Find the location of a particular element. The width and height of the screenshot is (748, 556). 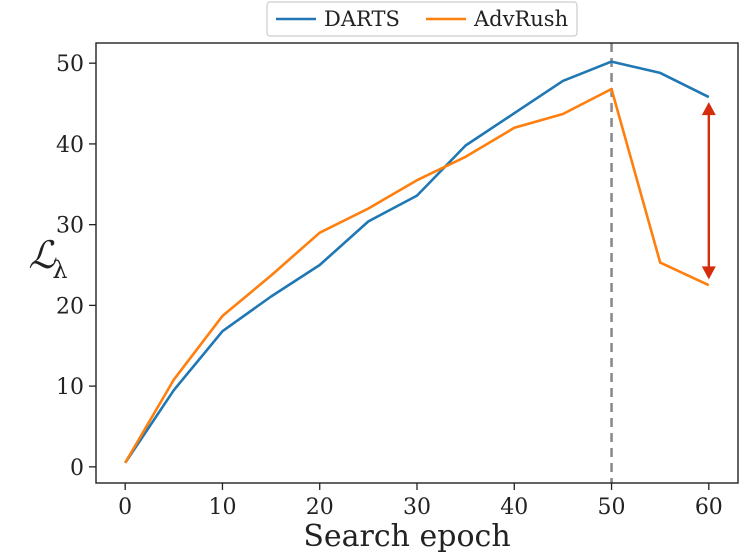

y-tick-label: 20 is located at coordinates (70, 306).